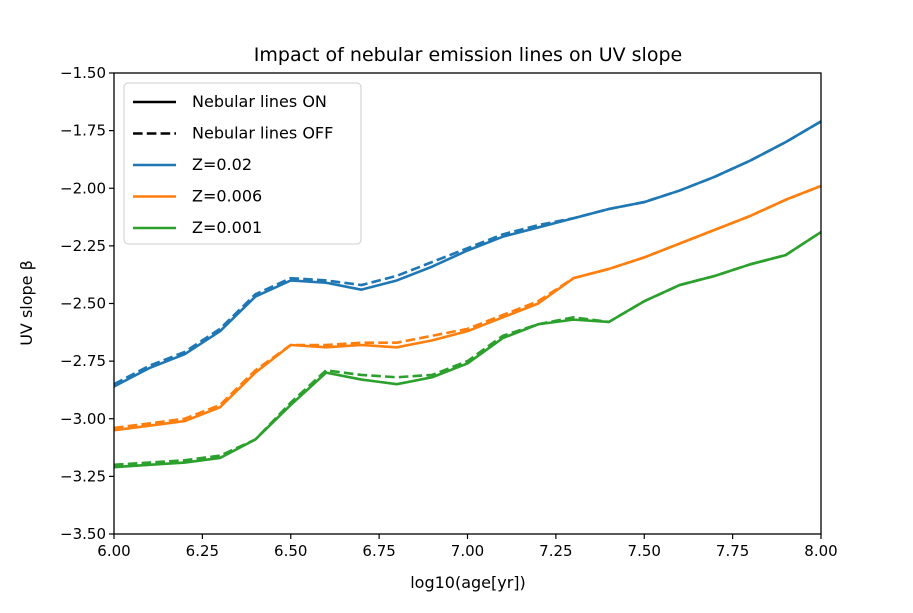  I want to click on x-axis-ticks: 6.00 6.25 6.50 6.75 7.00 7.25 7.50 7.75 8.00, so click(467, 547).